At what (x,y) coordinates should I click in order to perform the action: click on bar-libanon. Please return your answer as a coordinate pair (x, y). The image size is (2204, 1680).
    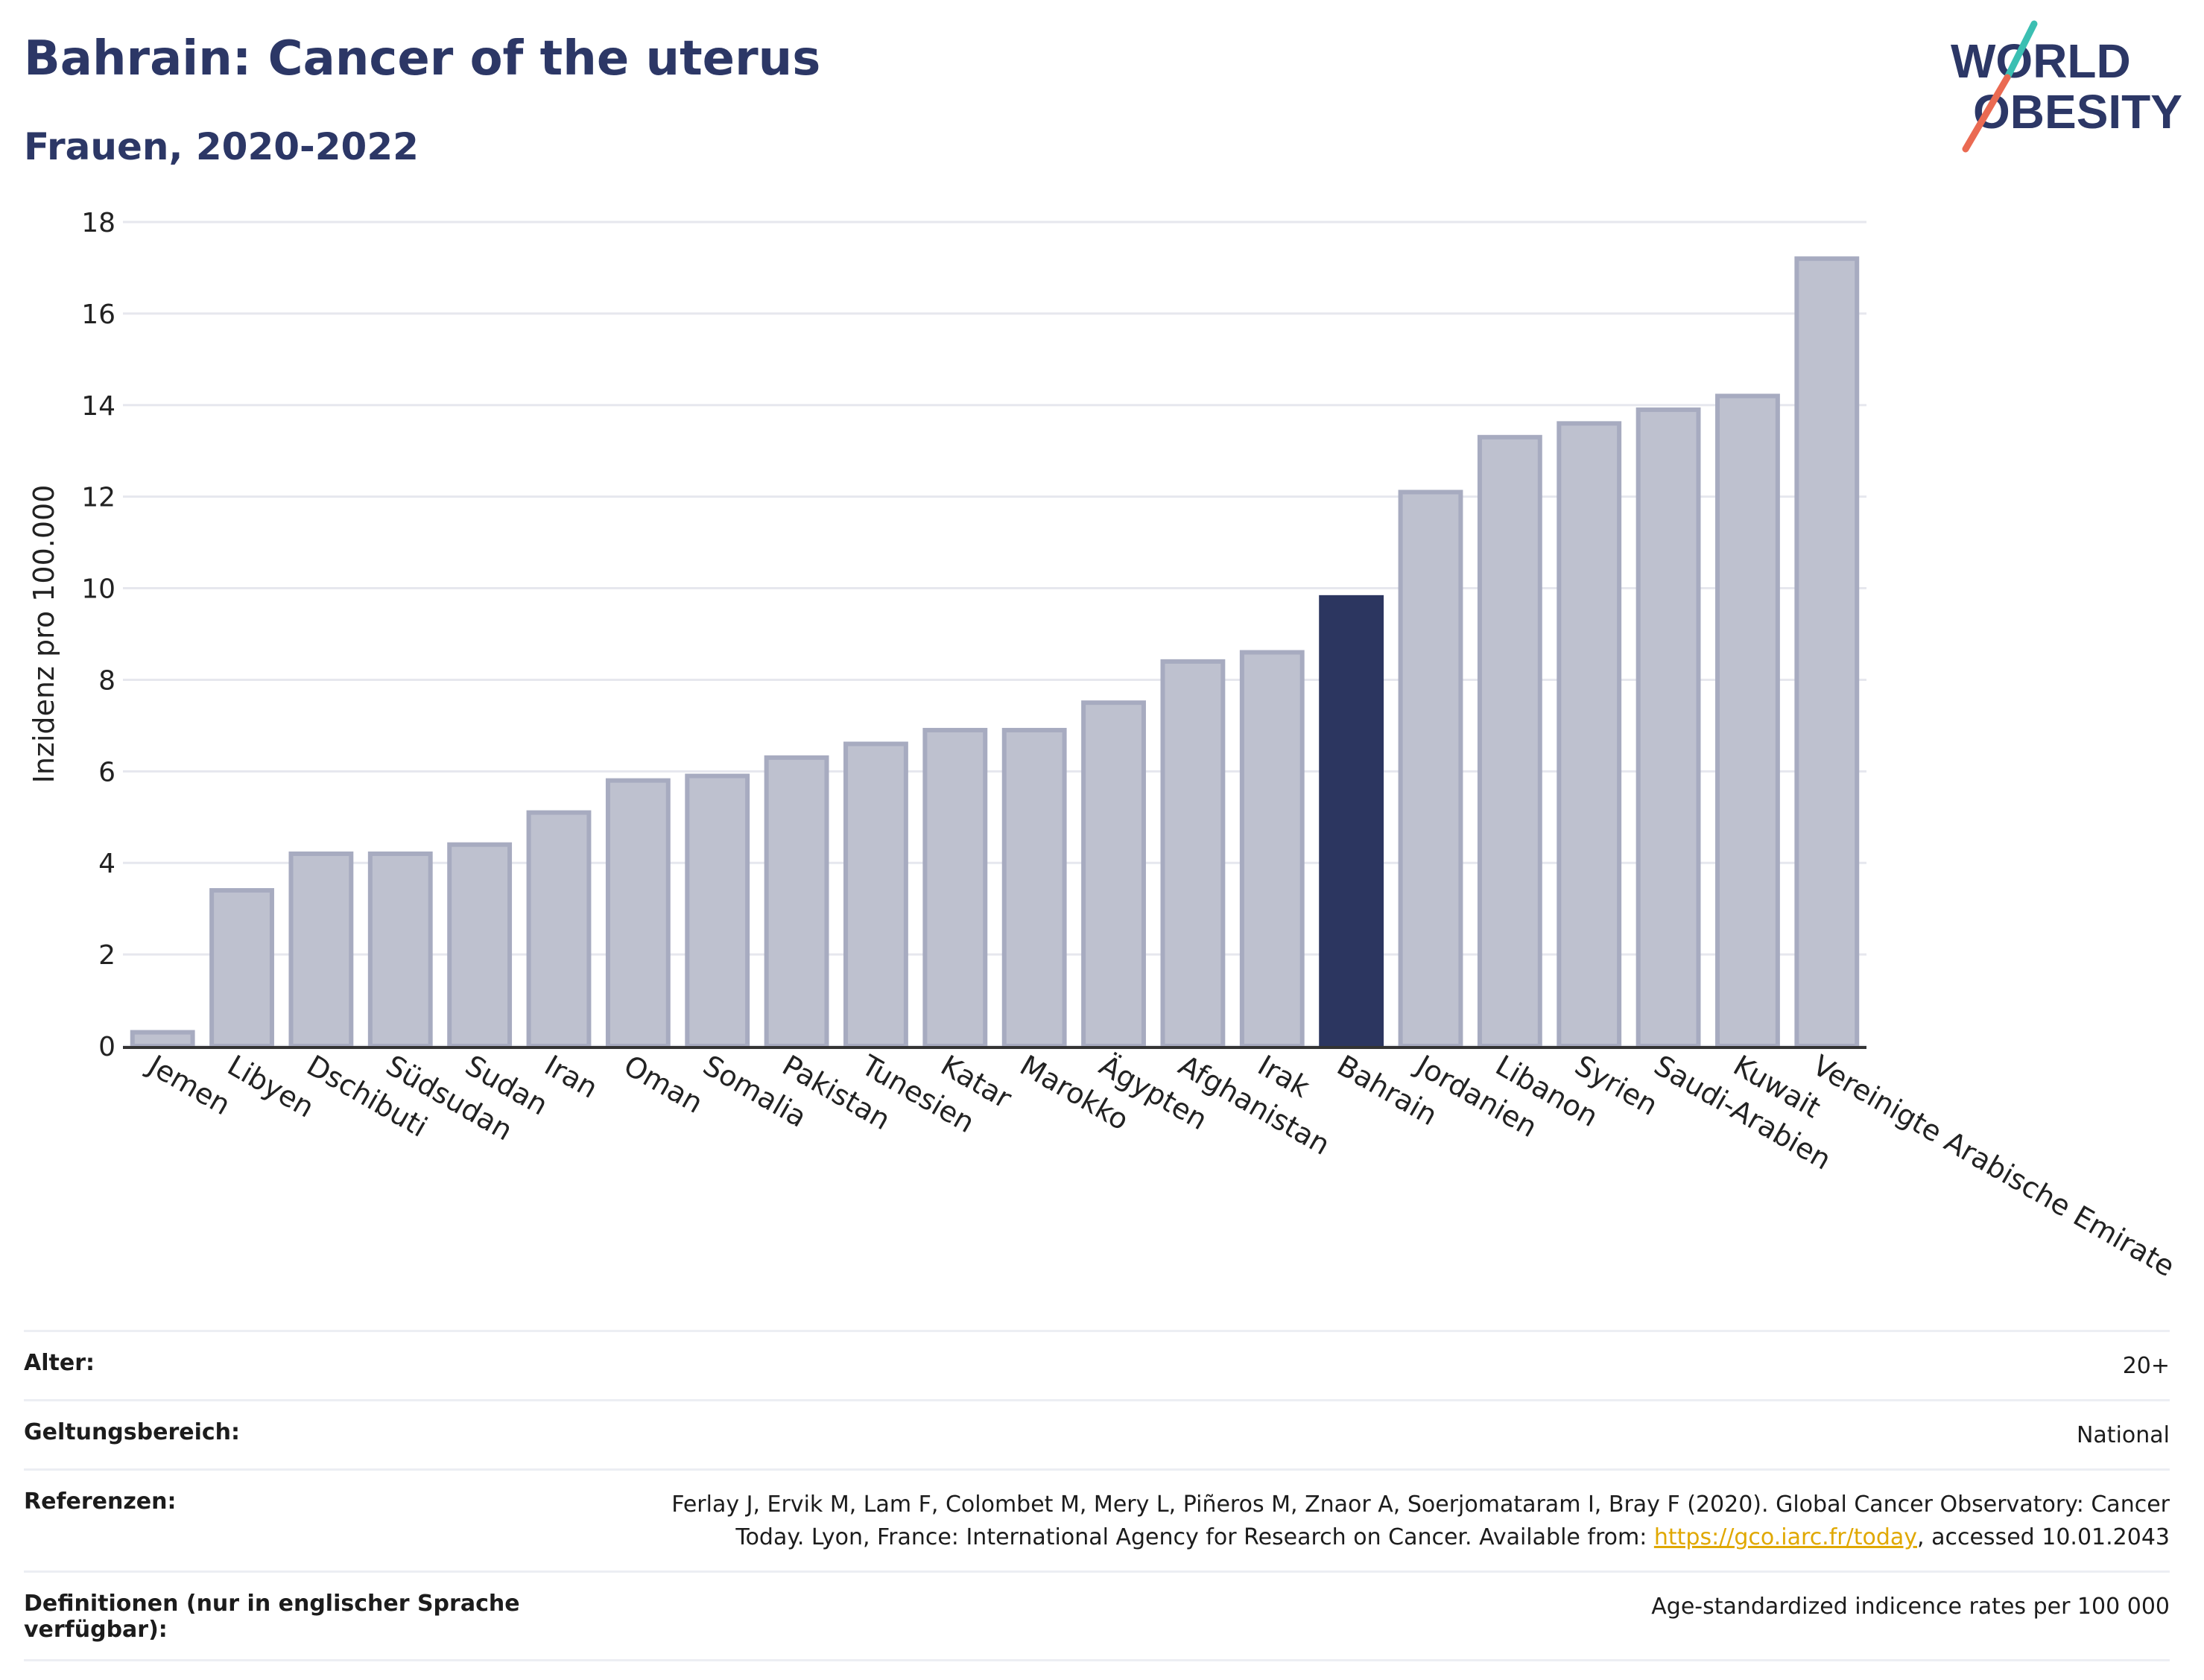
    Looking at the image, I should click on (1509, 741).